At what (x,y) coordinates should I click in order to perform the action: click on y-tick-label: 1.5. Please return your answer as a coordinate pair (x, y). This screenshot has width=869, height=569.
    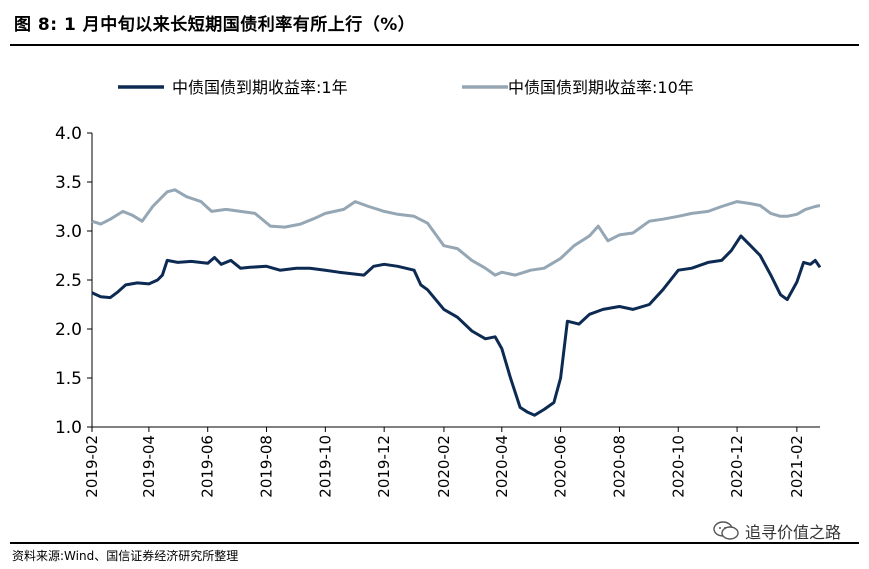
    Looking at the image, I should click on (68, 379).